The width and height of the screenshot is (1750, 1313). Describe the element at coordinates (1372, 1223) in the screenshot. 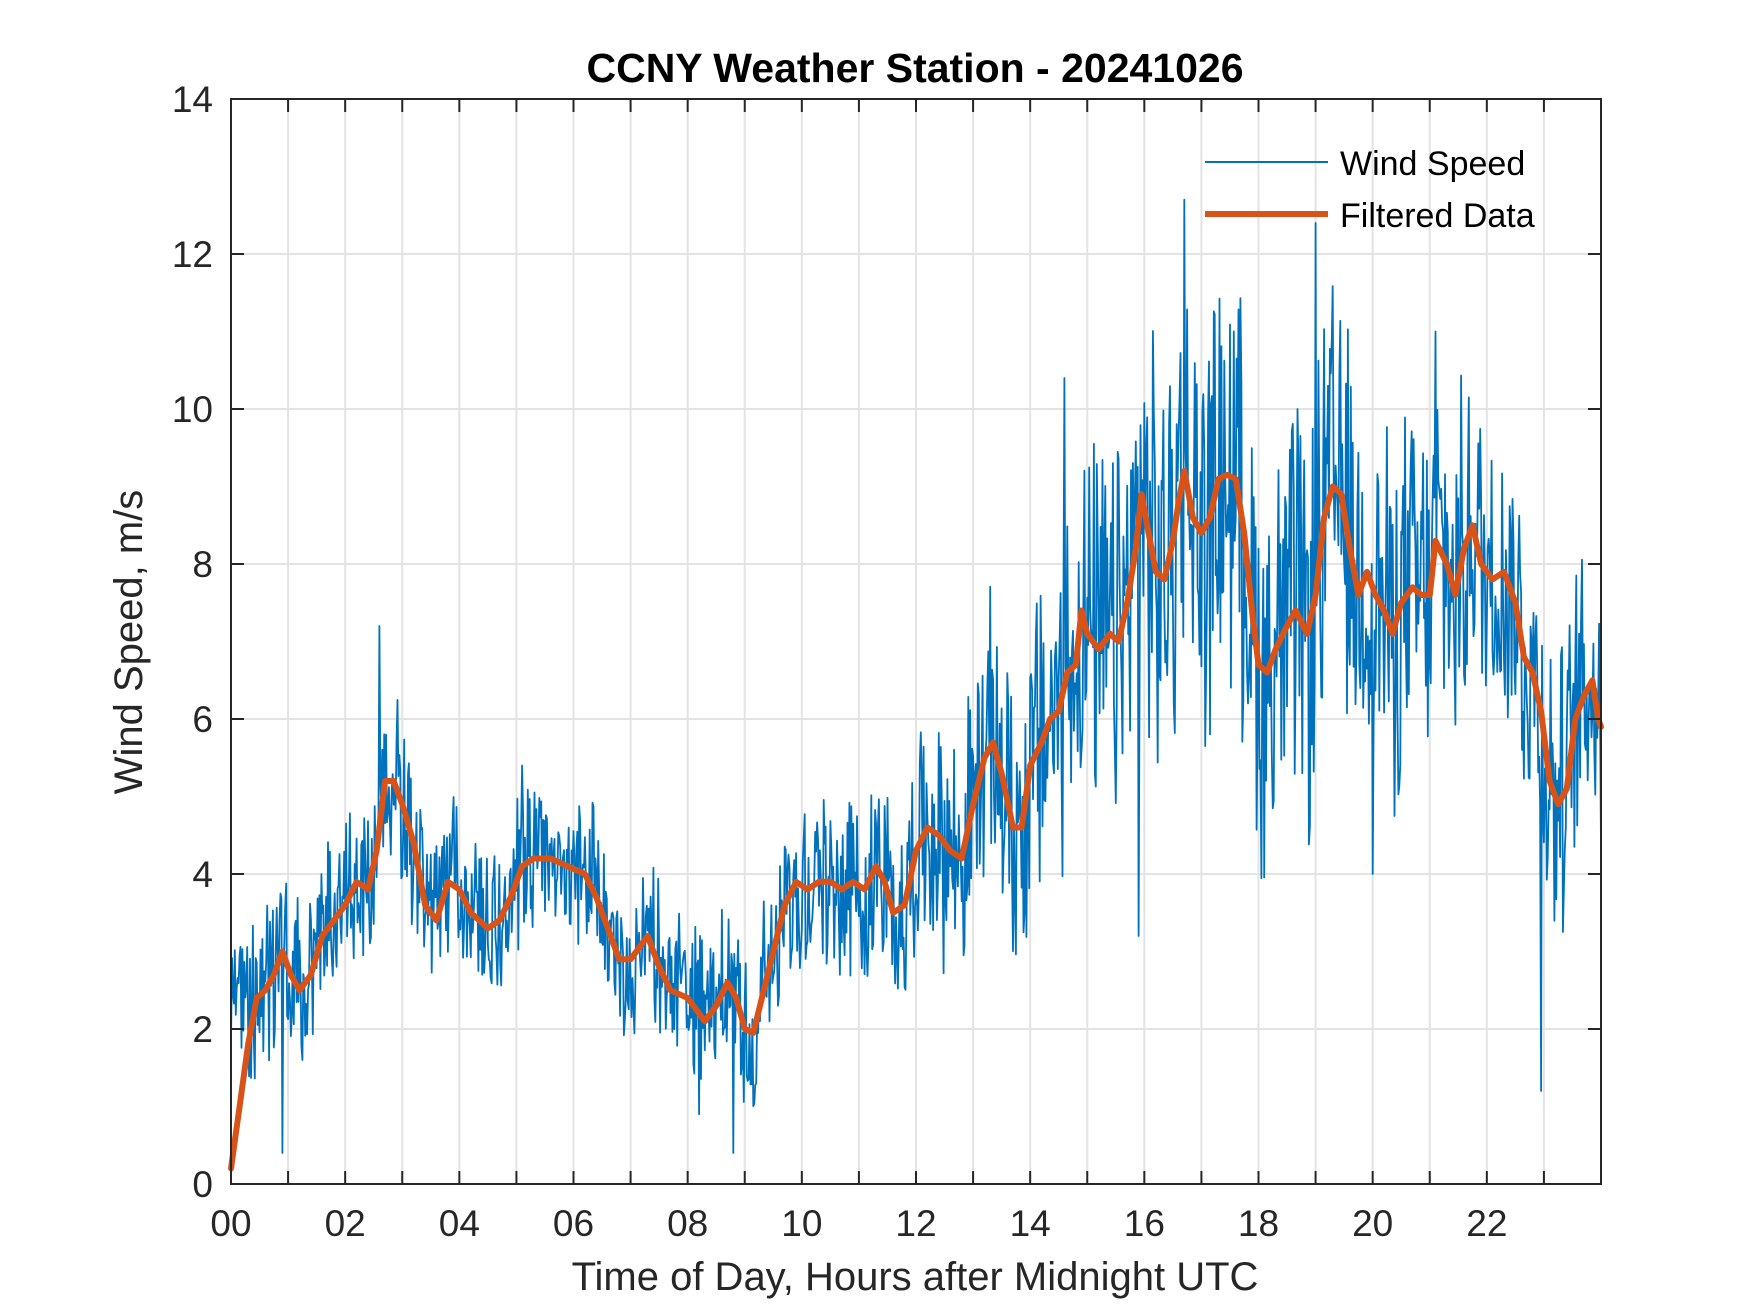

I see `x-tick-label: 20` at that location.